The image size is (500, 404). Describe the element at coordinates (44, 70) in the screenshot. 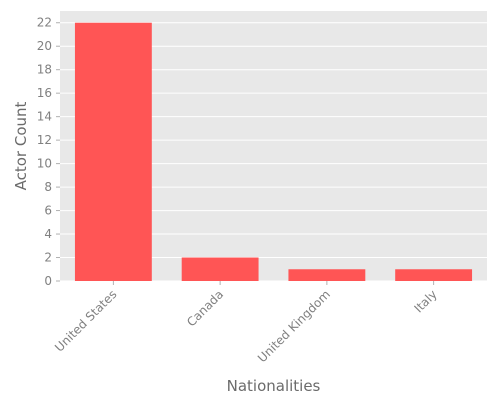

I see `y-tick-label: 18` at that location.